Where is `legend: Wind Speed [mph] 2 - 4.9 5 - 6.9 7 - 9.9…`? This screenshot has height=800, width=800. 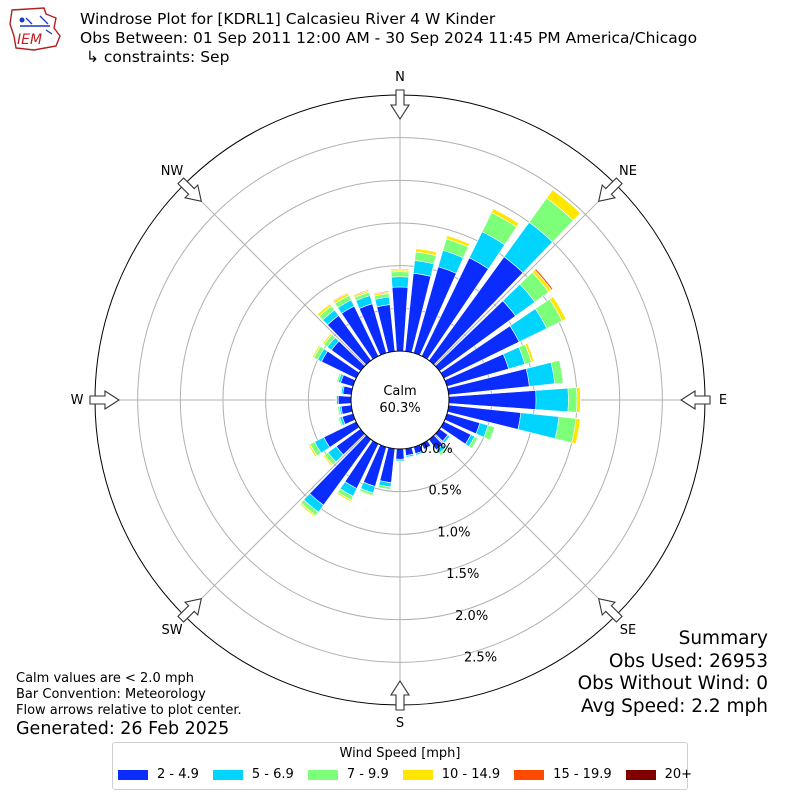
legend: Wind Speed [mph] 2 - 4.9 5 - 6.9 7 - 9.9… is located at coordinates (402, 766).